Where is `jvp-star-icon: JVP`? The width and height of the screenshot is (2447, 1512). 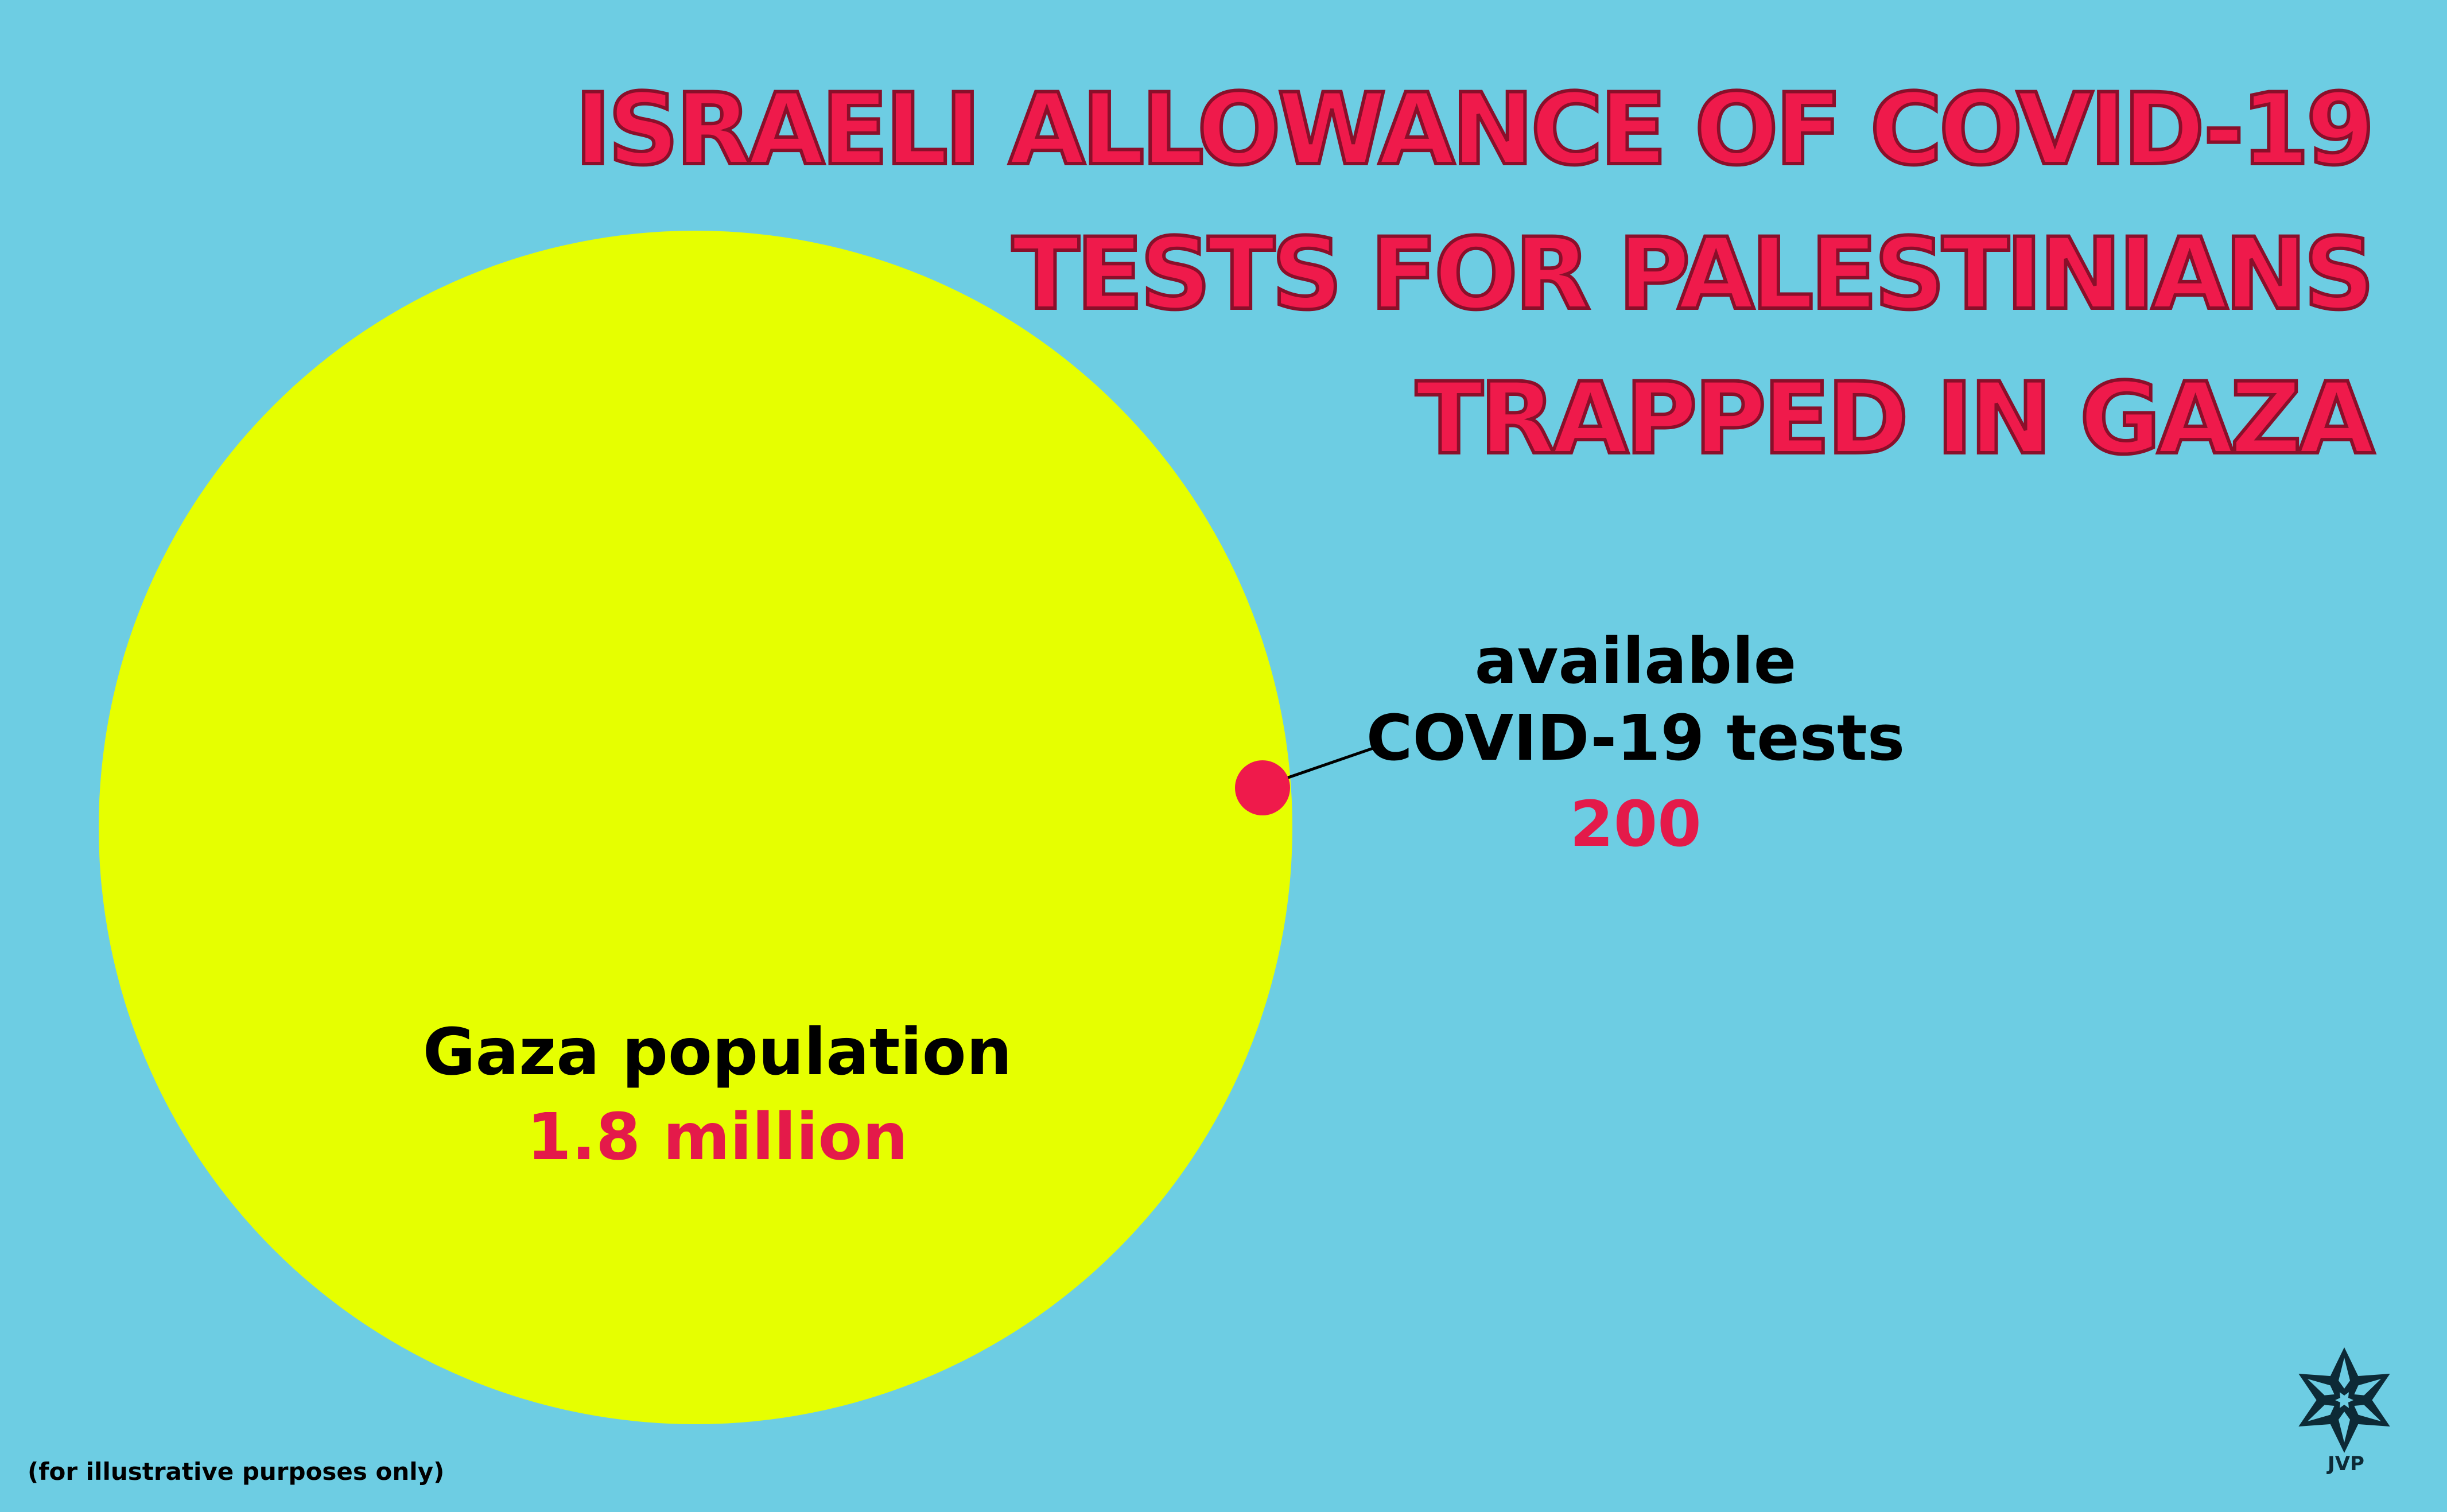
jvp-star-icon: JVP is located at coordinates (2344, 1411).